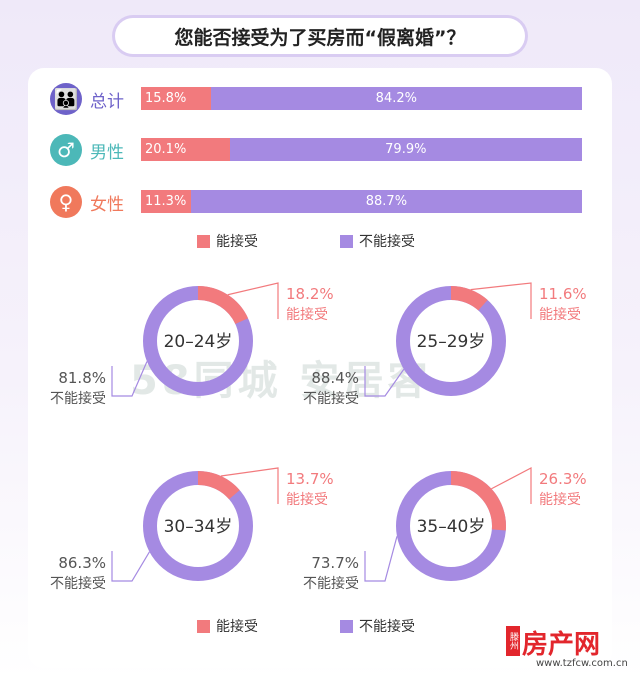 Image resolution: width=640 pixels, height=680 pixels. I want to click on bar-row: 👪 总计, so click(94, 99).